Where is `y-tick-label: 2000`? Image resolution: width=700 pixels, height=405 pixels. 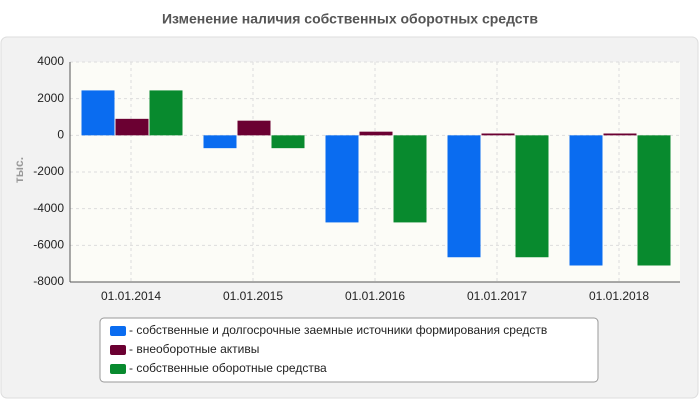
y-tick-label: 2000 is located at coordinates (50, 98).